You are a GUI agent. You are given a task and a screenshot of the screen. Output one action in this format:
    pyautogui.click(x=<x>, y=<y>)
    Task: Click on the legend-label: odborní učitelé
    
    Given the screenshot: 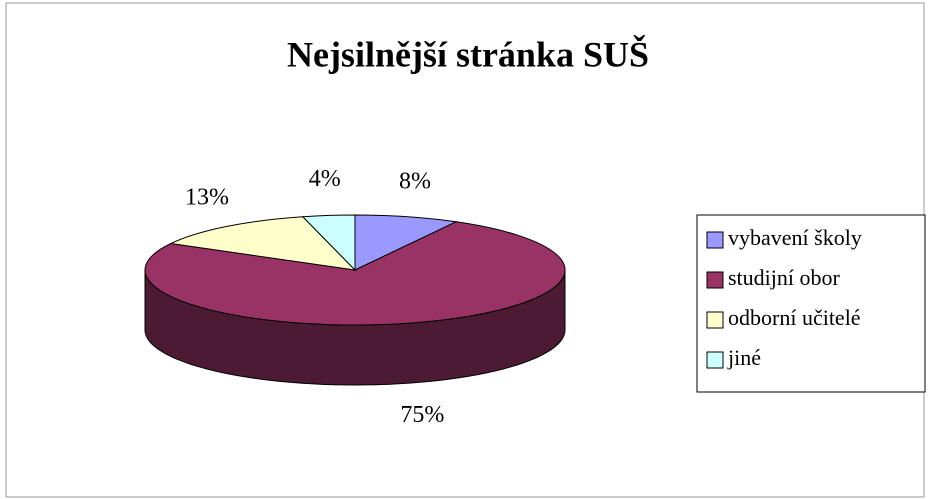 What is the action you would take?
    pyautogui.click(x=794, y=317)
    